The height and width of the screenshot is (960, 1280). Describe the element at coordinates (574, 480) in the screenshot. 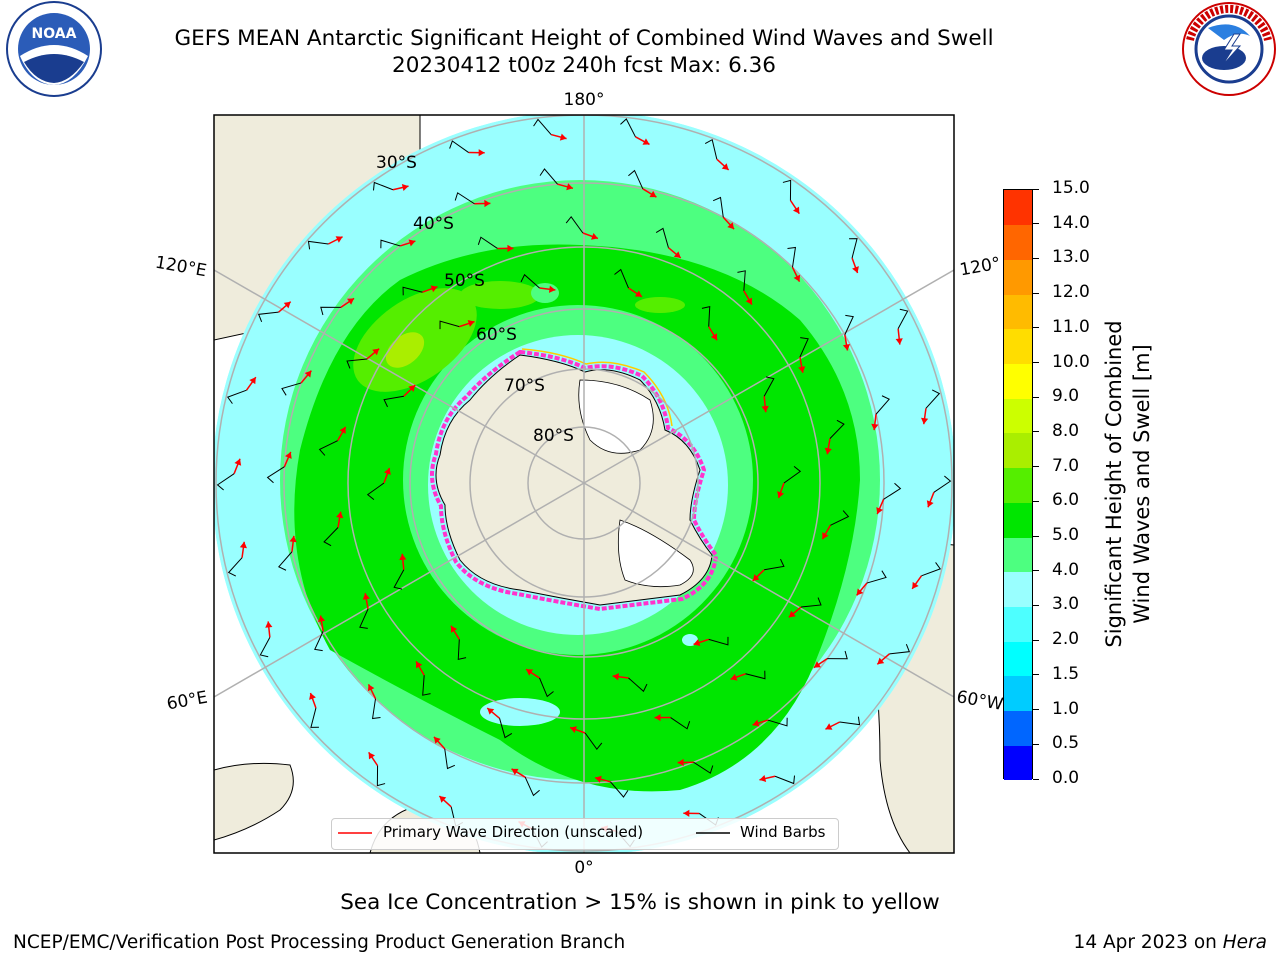

I see `sea-ice-edge` at that location.